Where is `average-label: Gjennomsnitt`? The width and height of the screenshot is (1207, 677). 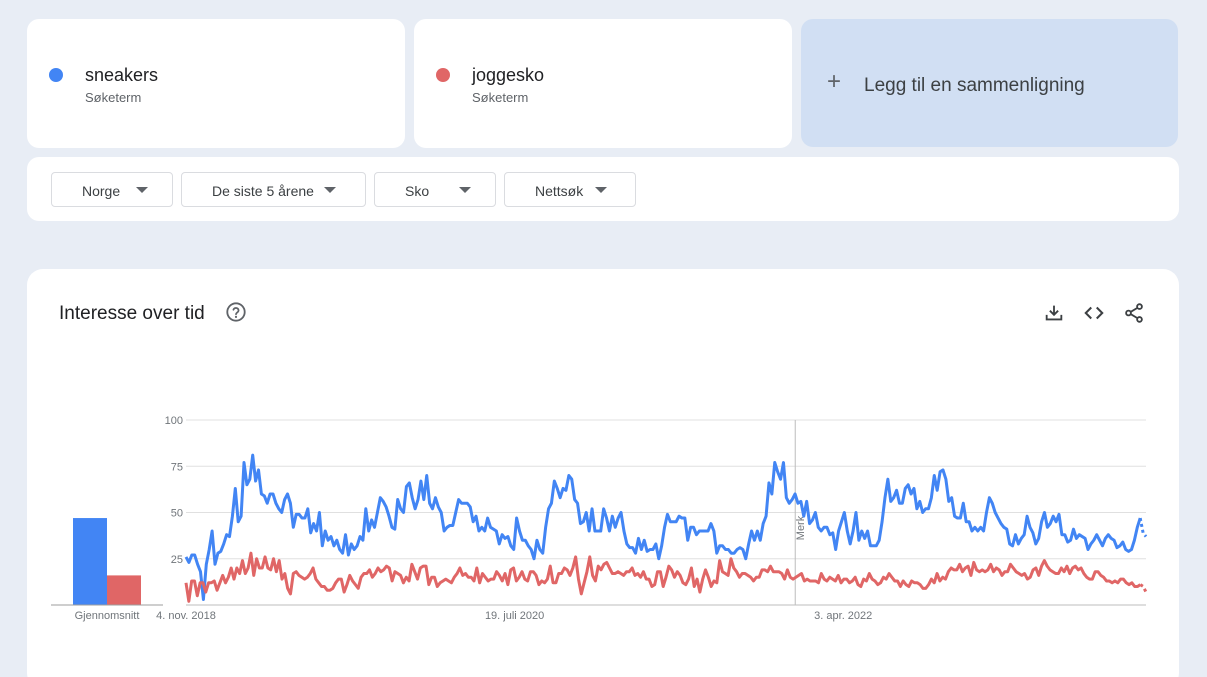
average-label: Gjennomsnitt is located at coordinates (107, 616).